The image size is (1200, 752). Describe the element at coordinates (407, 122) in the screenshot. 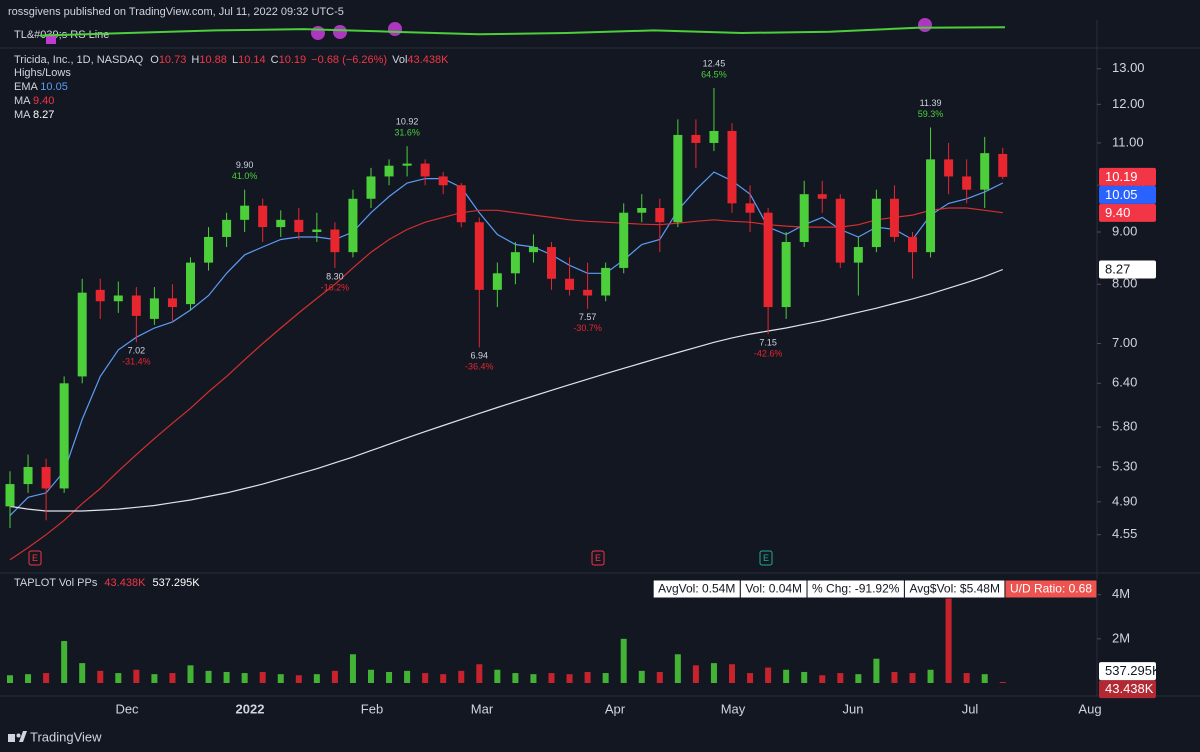

I see `annotation-price: 10.92` at that location.